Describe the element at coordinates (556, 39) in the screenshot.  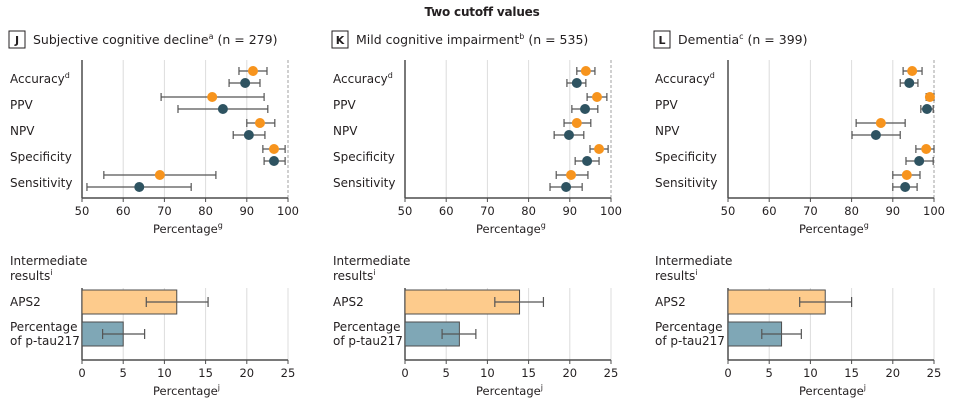
I see `panel-n-label: (n = 535)` at that location.